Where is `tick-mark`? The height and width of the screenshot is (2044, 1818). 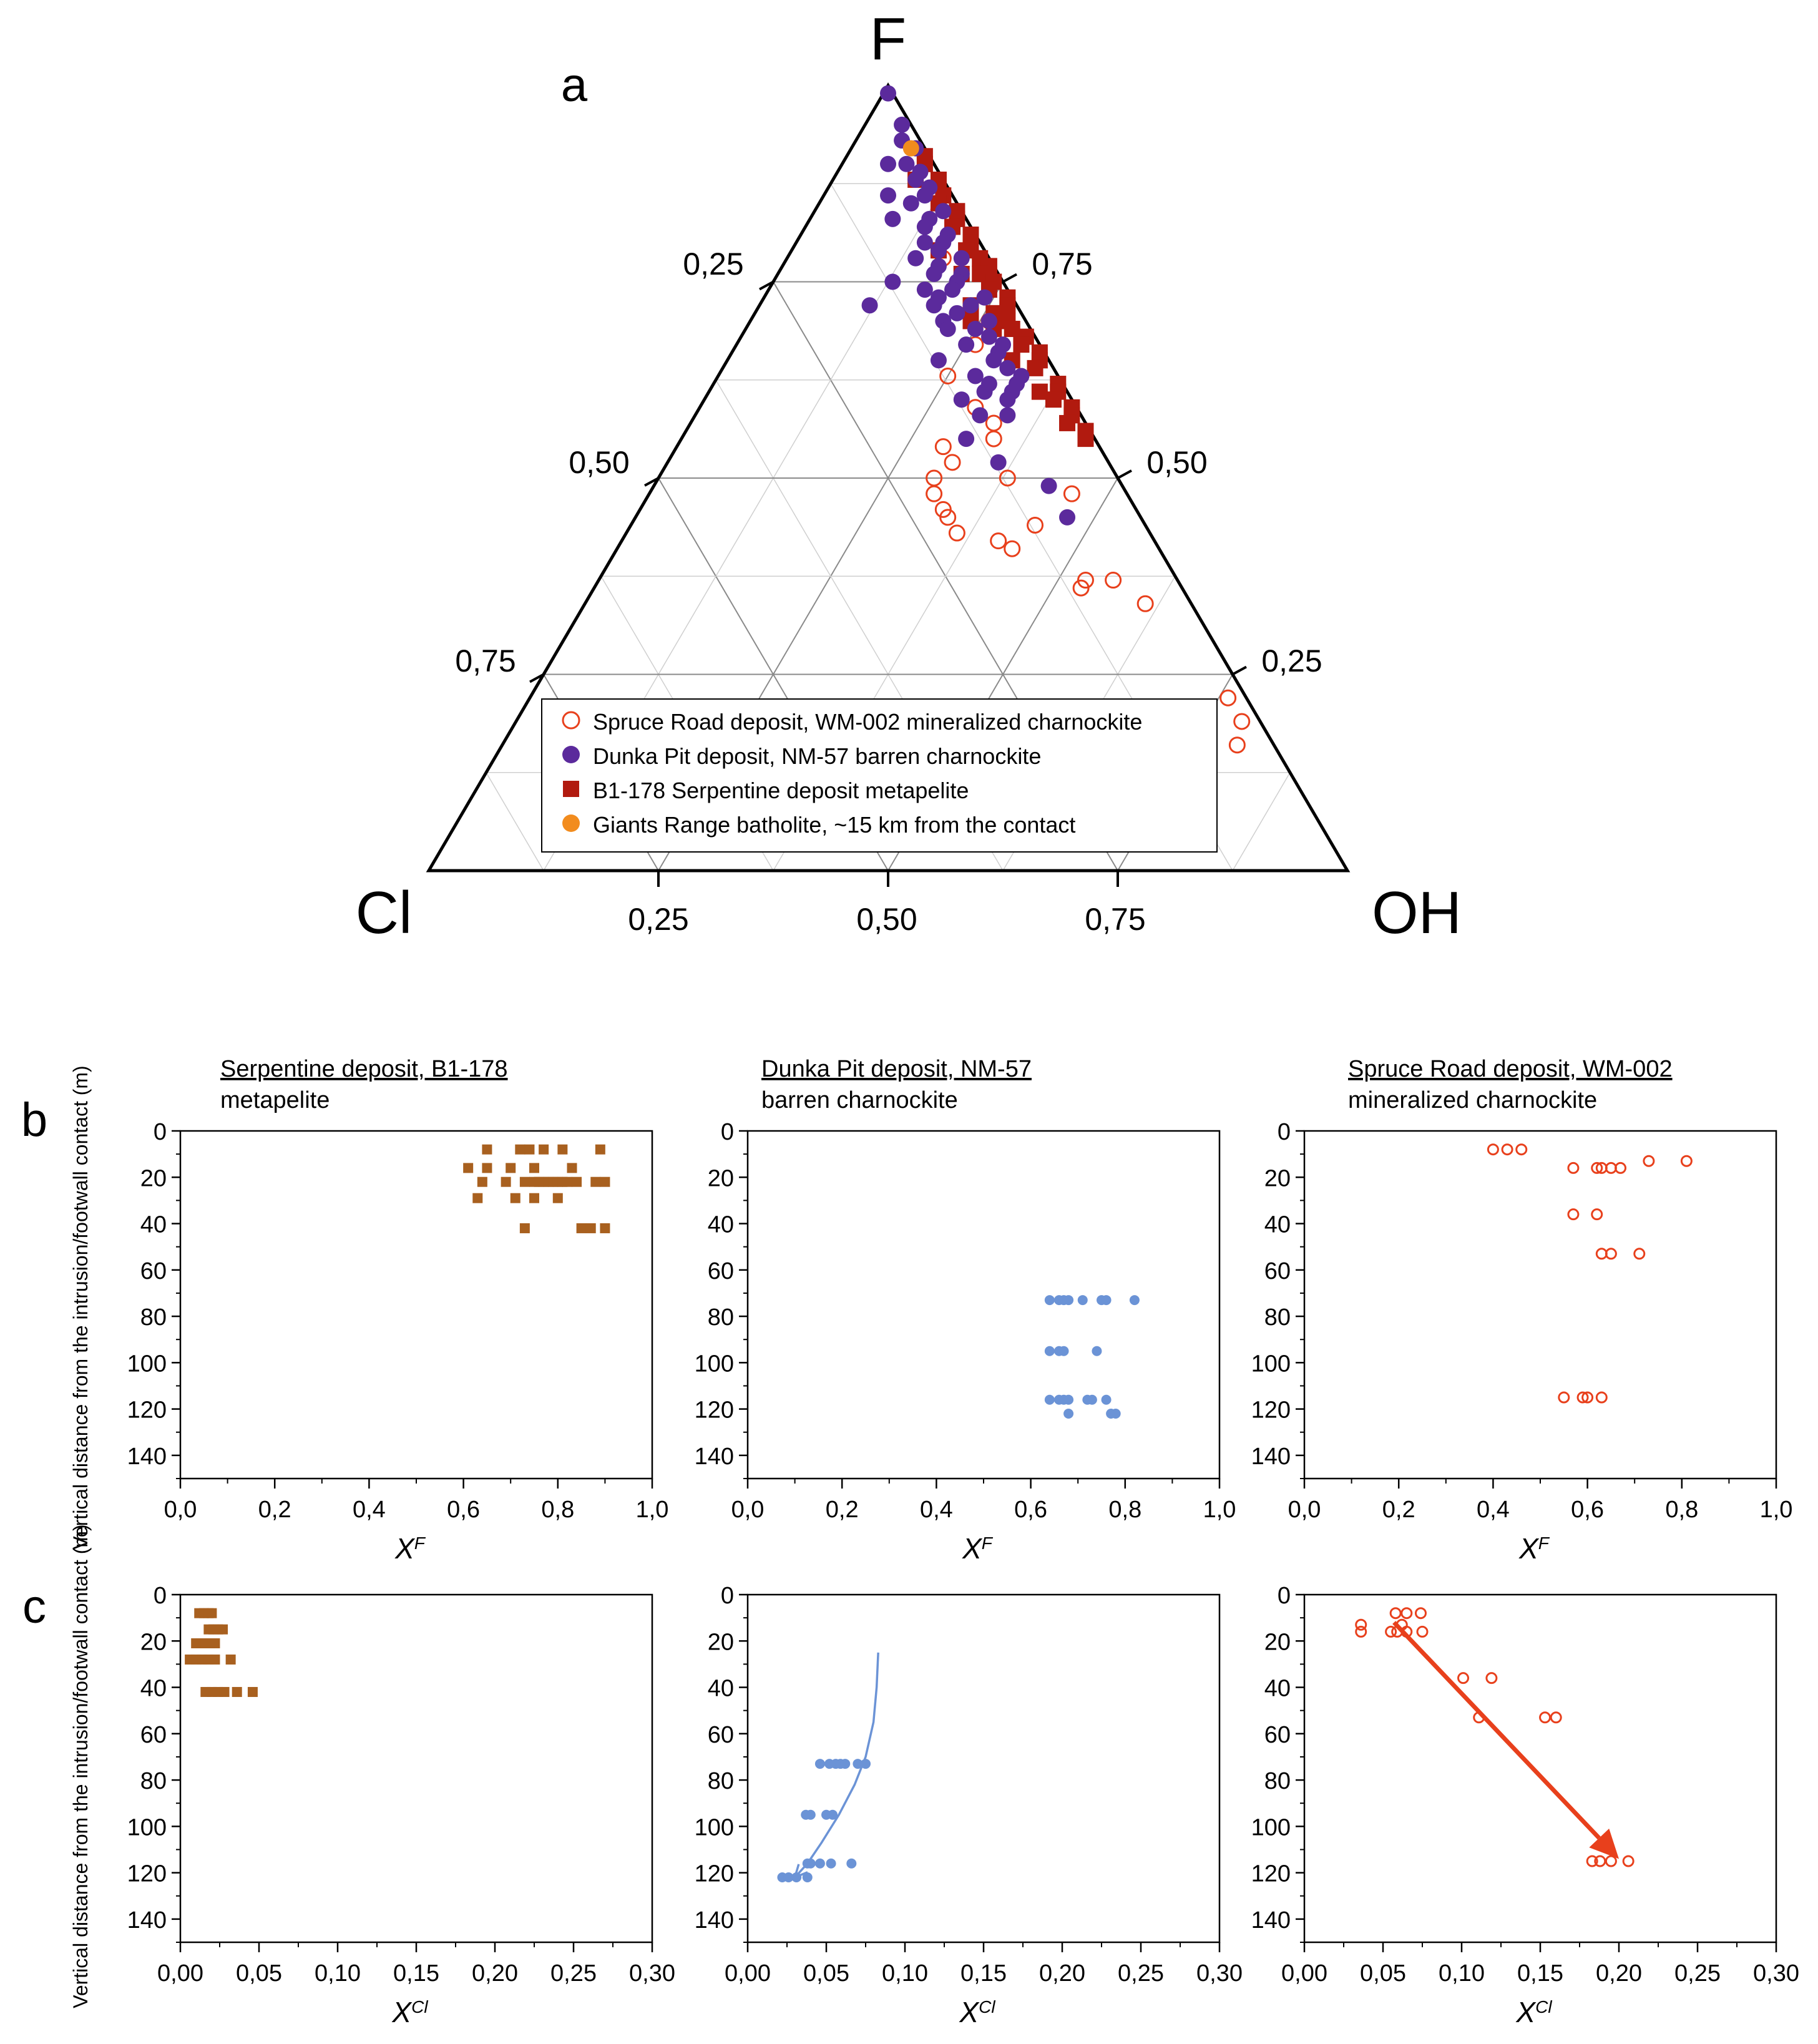 tick-mark is located at coordinates (1124, 474).